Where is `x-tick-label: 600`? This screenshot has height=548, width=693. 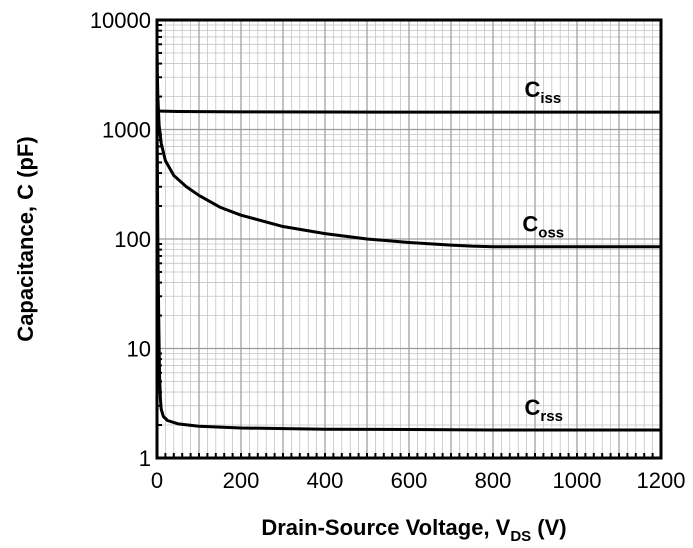 x-tick-label: 600 is located at coordinates (409, 480).